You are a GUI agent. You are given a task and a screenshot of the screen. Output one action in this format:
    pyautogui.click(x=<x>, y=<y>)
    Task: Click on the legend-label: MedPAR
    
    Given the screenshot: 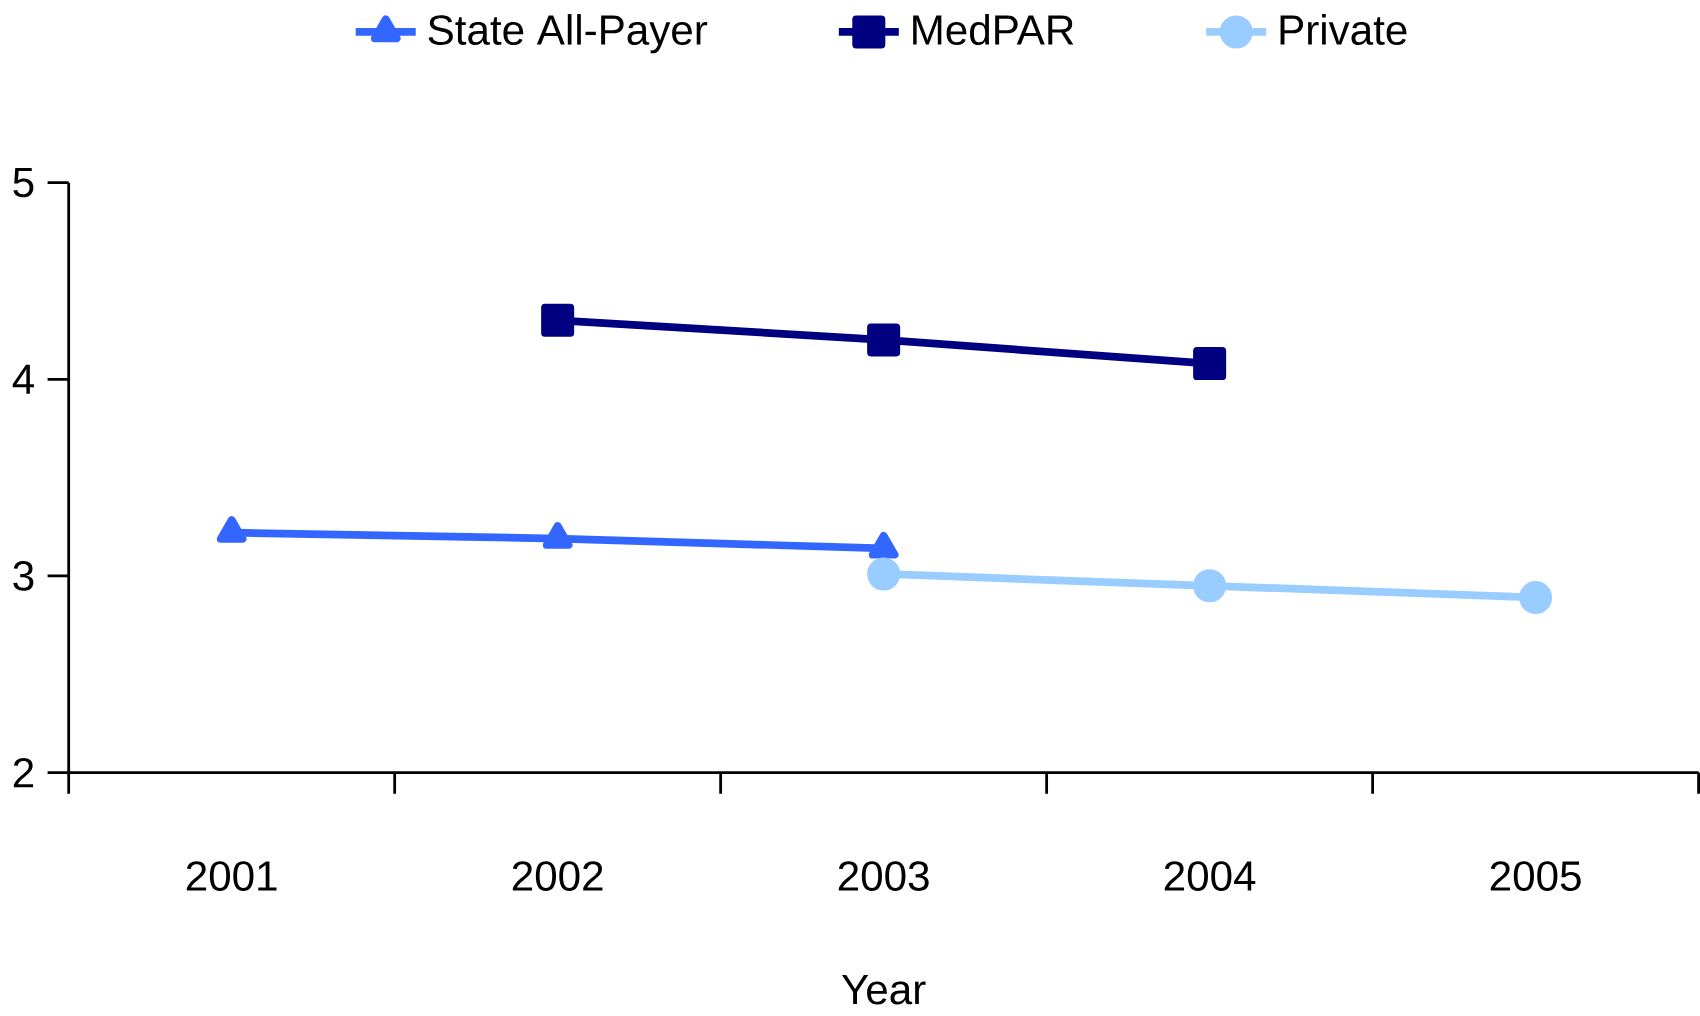 What is the action you would take?
    pyautogui.click(x=993, y=29)
    